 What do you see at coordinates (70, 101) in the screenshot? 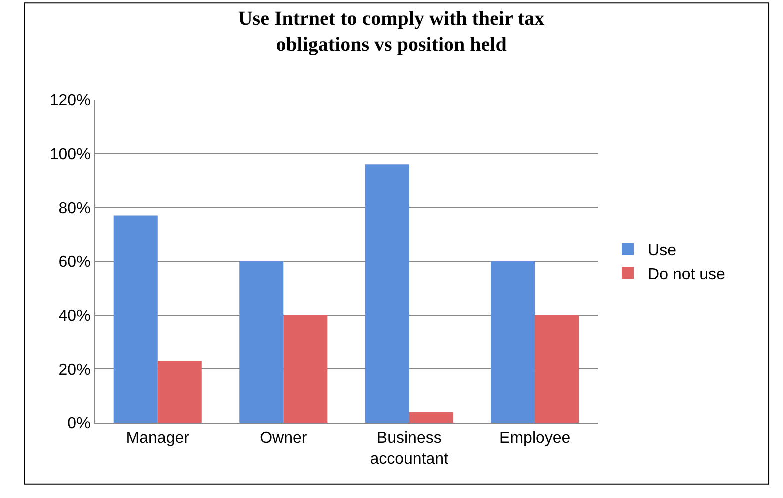
I see `y-tick-label: 120%` at bounding box center [70, 101].